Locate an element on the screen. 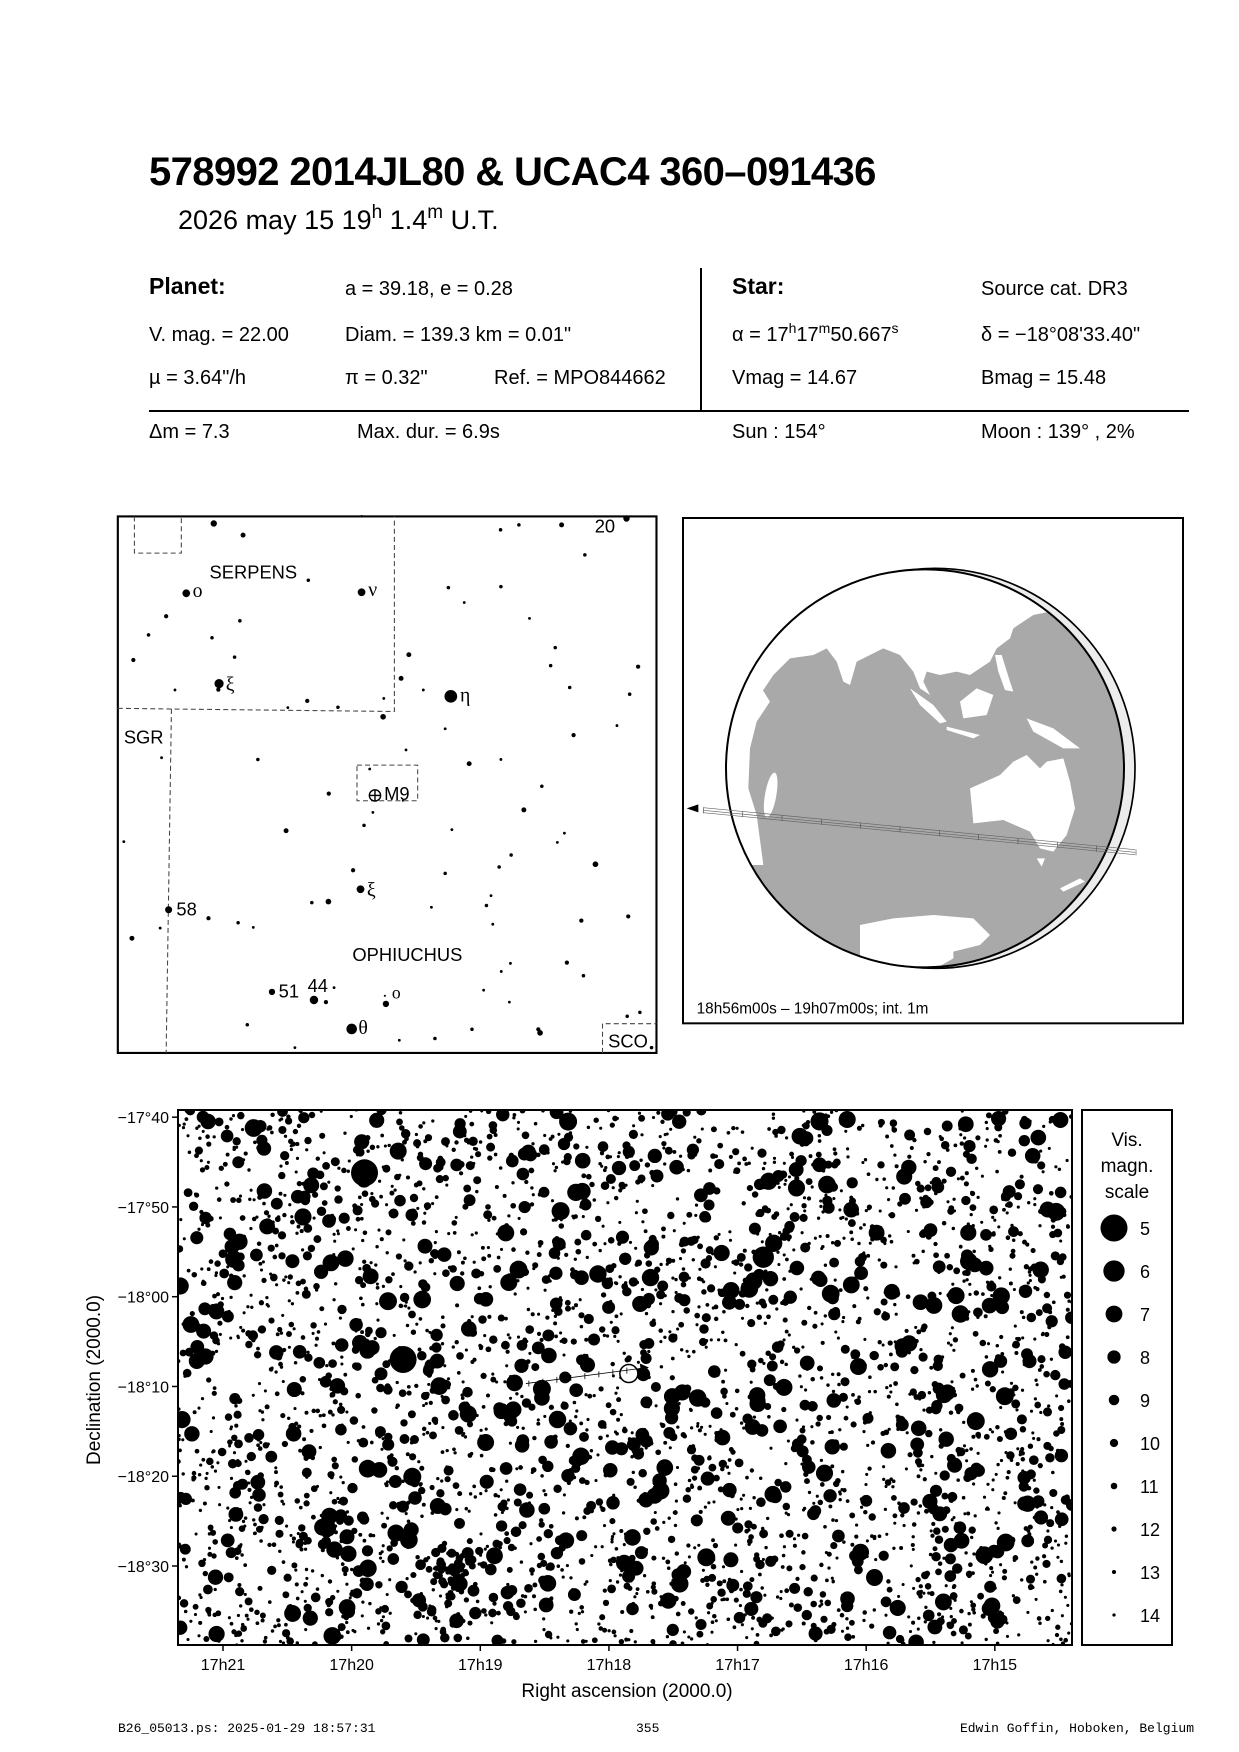 This screenshot has height=1752, width=1239. planet-heading: Planet: is located at coordinates (187, 286).